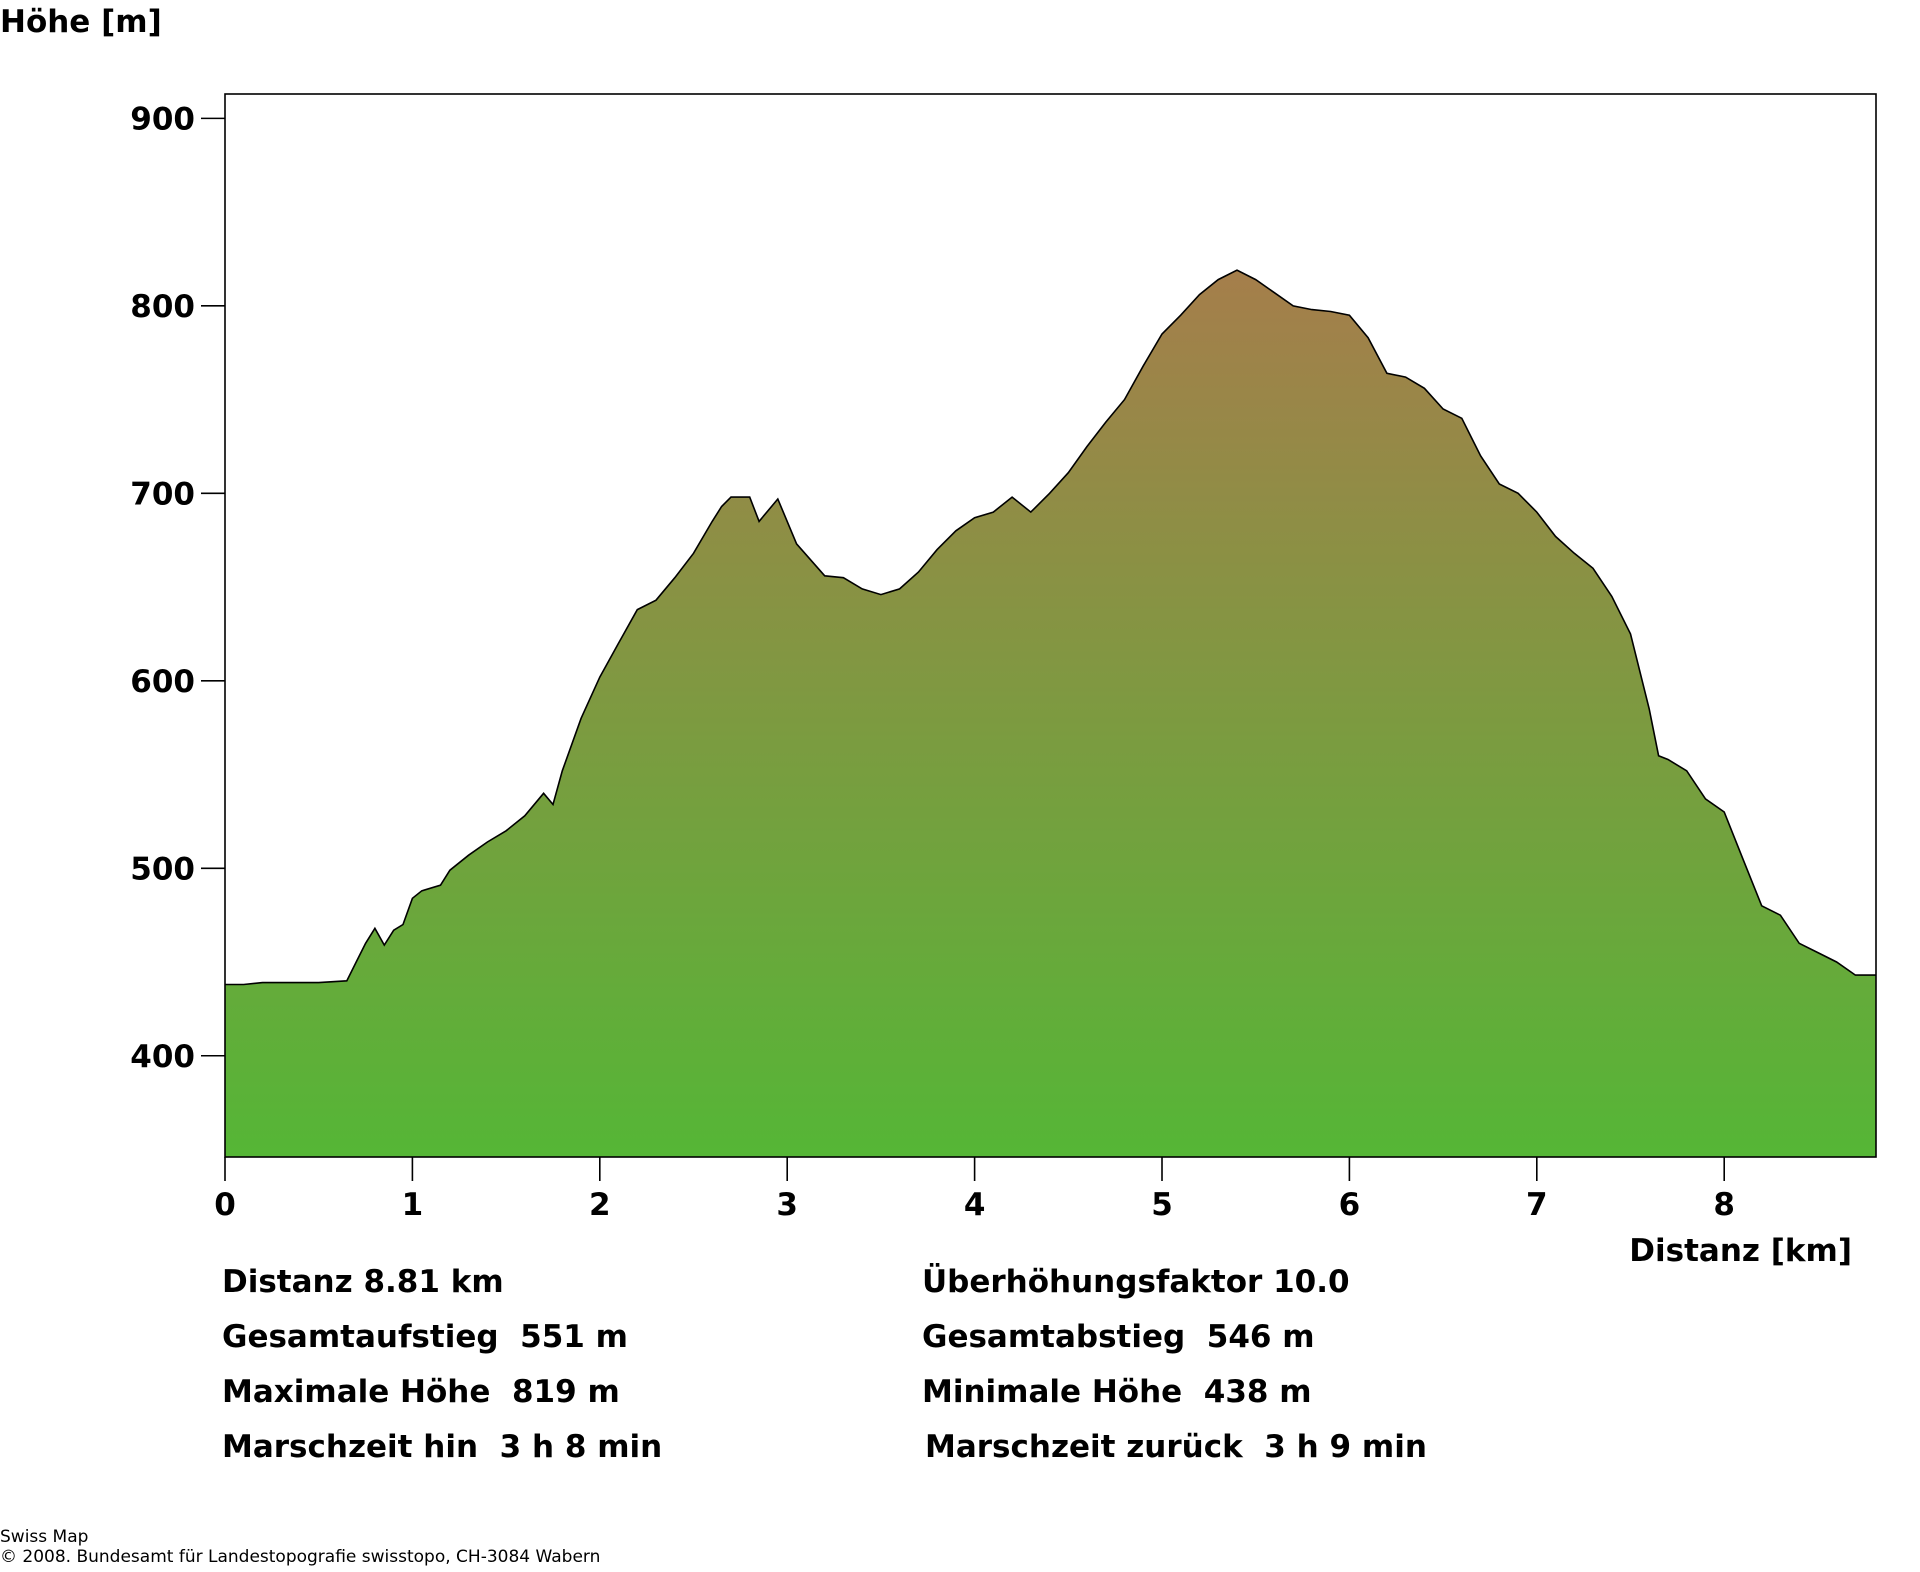 This screenshot has height=1572, width=1920. I want to click on stat-walk-time-return: Marschzeit zurück 3 h 9 min, so click(1176, 1447).